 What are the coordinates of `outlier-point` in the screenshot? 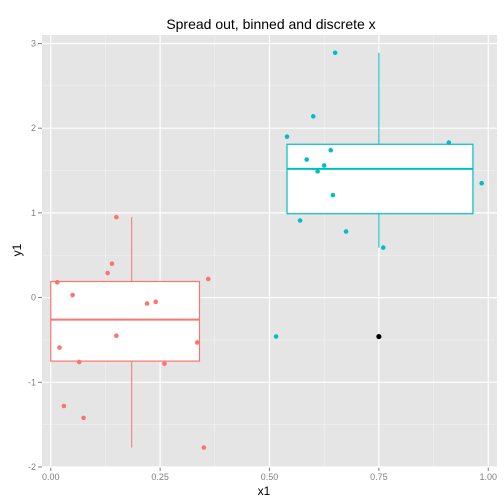 It's located at (379, 336).